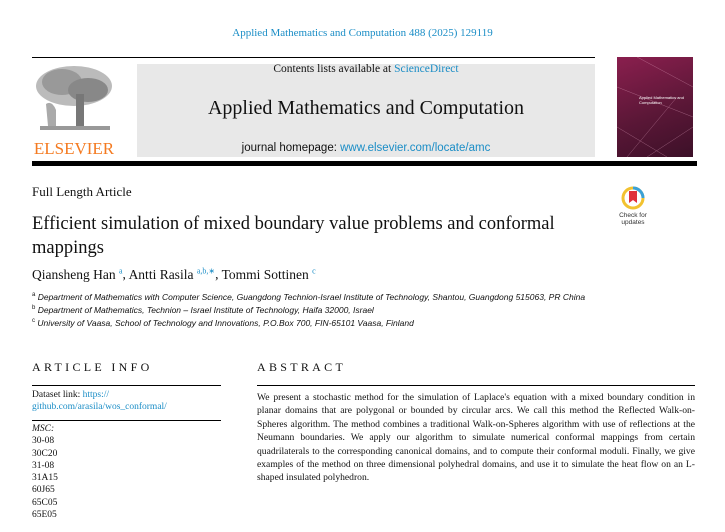 Image resolution: width=725 pixels, height=532 pixels. What do you see at coordinates (43, 490) in the screenshot?
I see `msc-code: 60J65` at bounding box center [43, 490].